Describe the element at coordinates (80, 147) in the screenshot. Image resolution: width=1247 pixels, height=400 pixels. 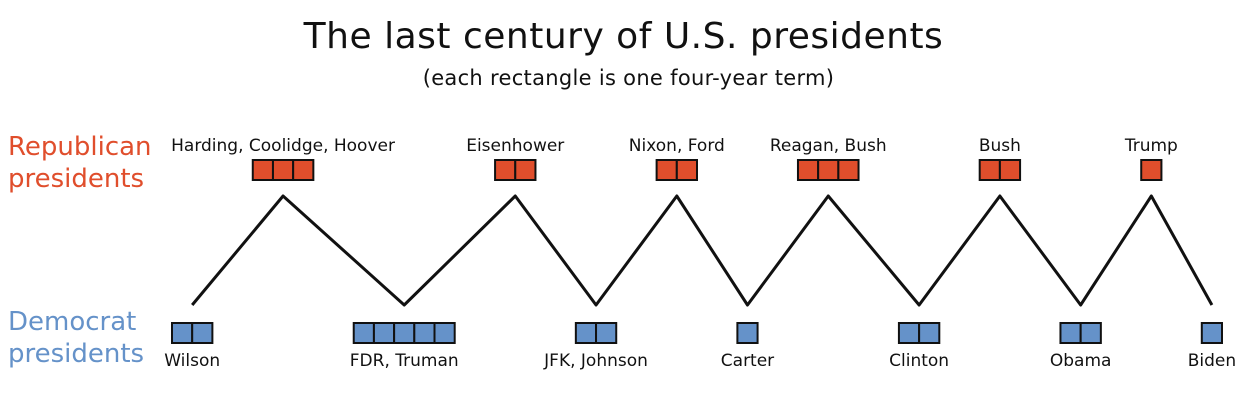
I see `republican-label-line1: Republican` at that location.